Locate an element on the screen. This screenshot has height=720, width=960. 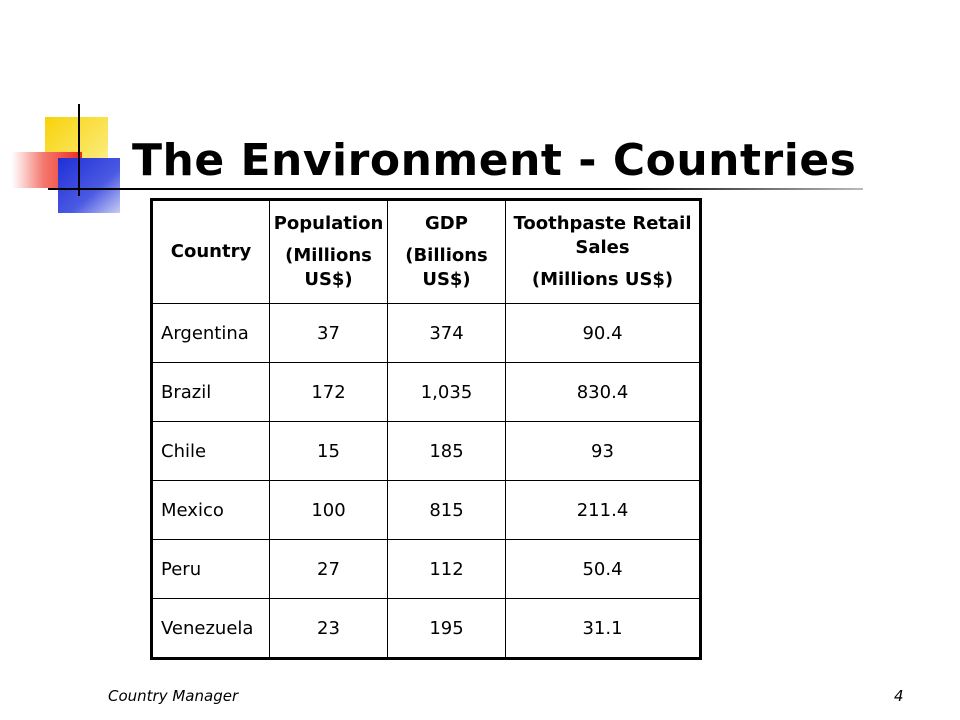
cell-gdp: 112 is located at coordinates (446, 569).